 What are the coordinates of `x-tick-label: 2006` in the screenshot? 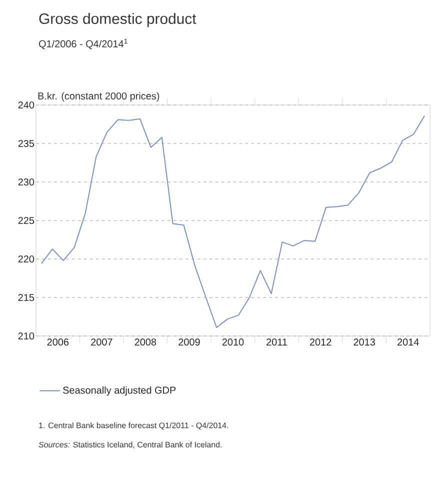 It's located at (58, 342).